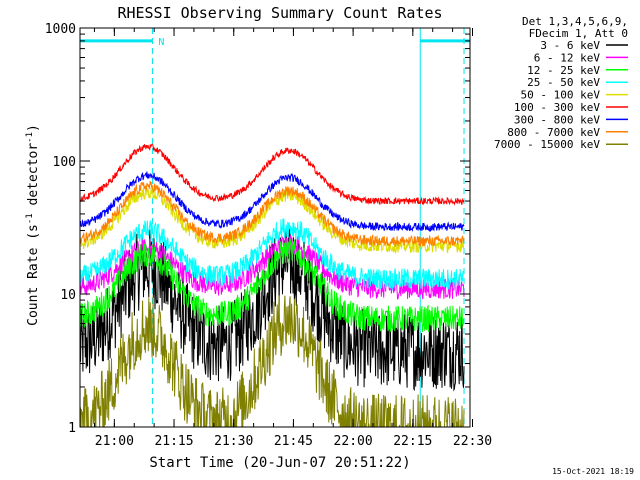 The width and height of the screenshot is (640, 480). I want to click on y-tick-label: 1000, so click(60, 29).